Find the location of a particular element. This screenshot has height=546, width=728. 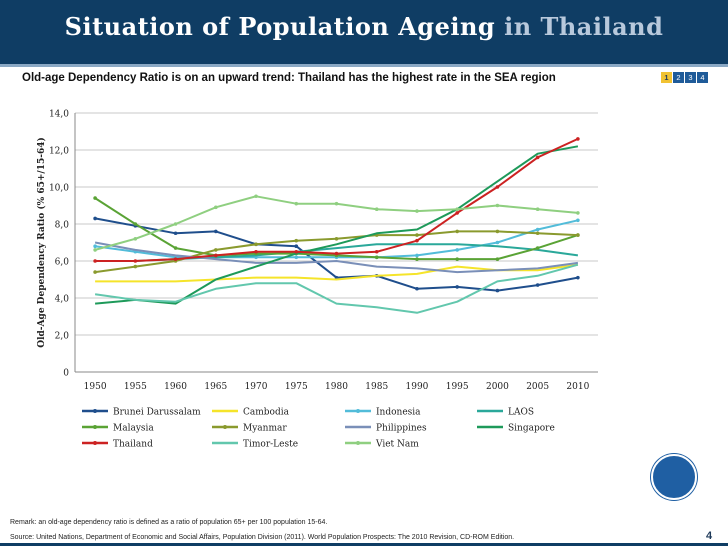

legend-label: Brunei Darussalam is located at coordinates (157, 413).